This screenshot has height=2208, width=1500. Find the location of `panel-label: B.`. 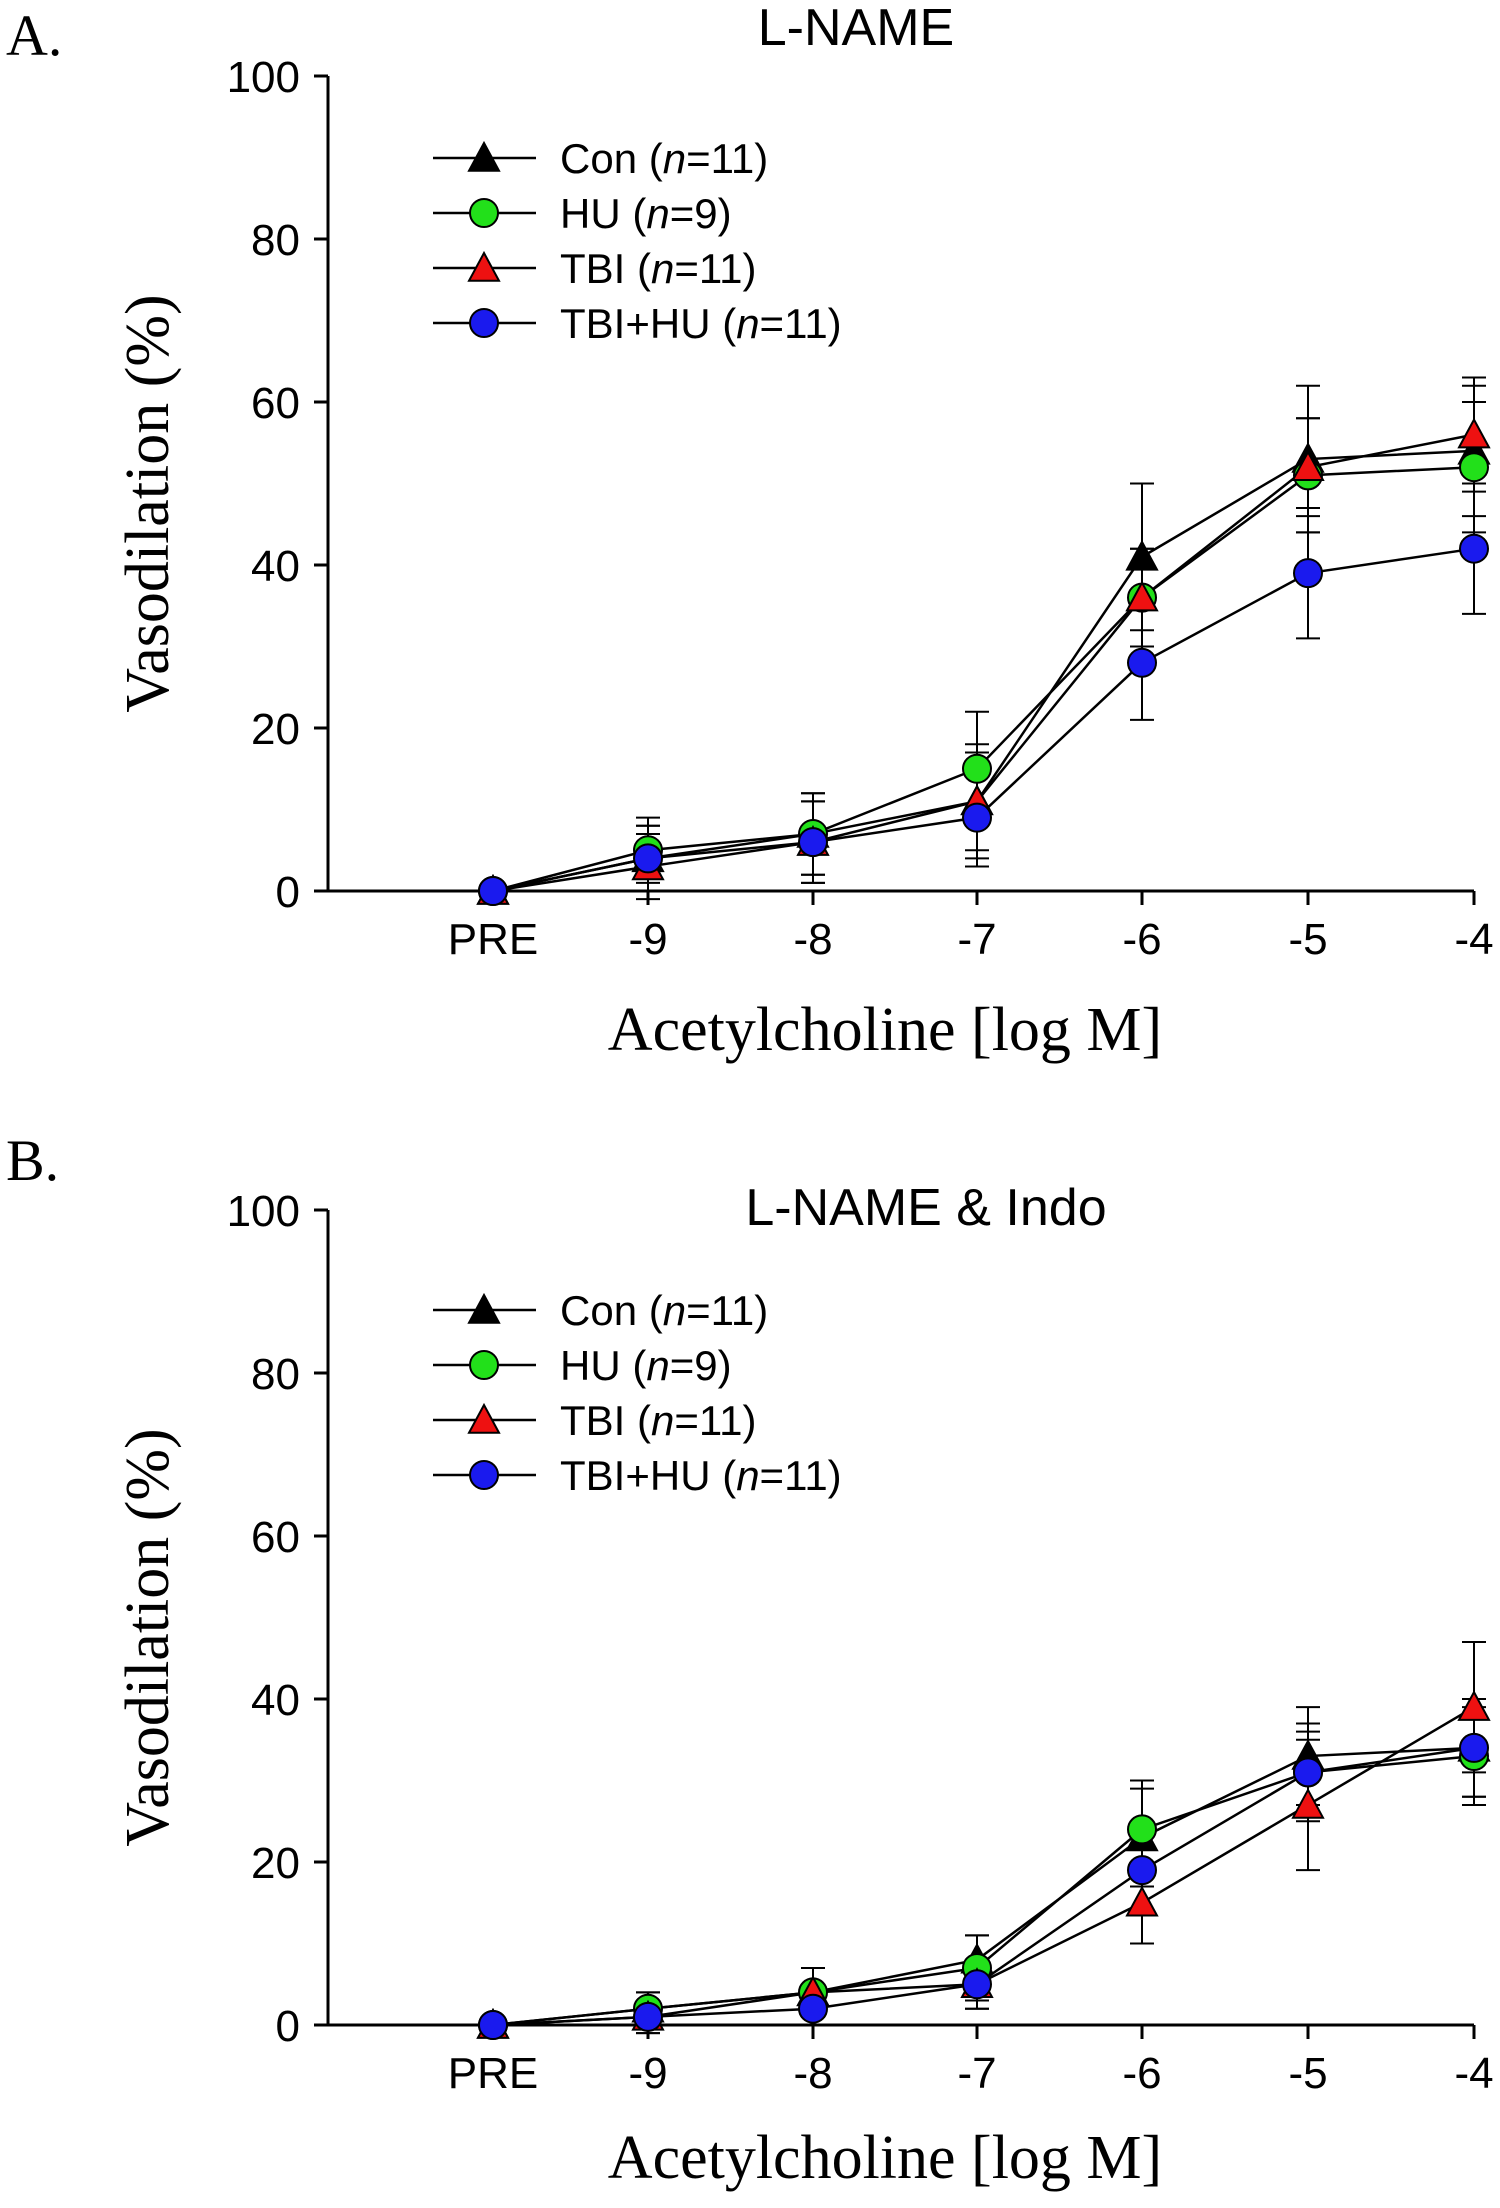

panel-label: B. is located at coordinates (32, 1160).